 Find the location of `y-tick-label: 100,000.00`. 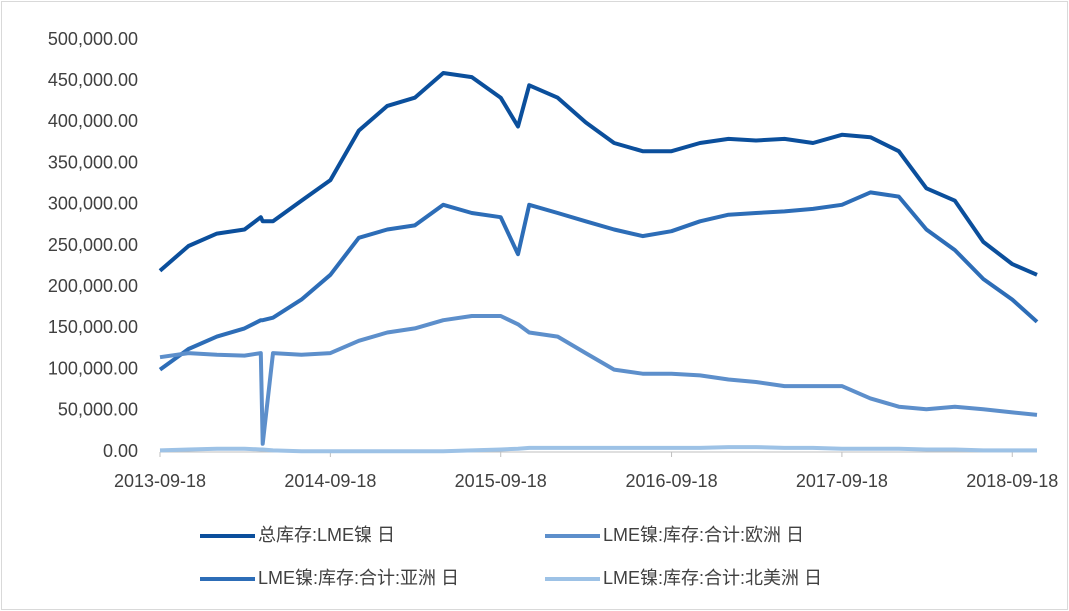

y-tick-label: 100,000.00 is located at coordinates (93, 368).